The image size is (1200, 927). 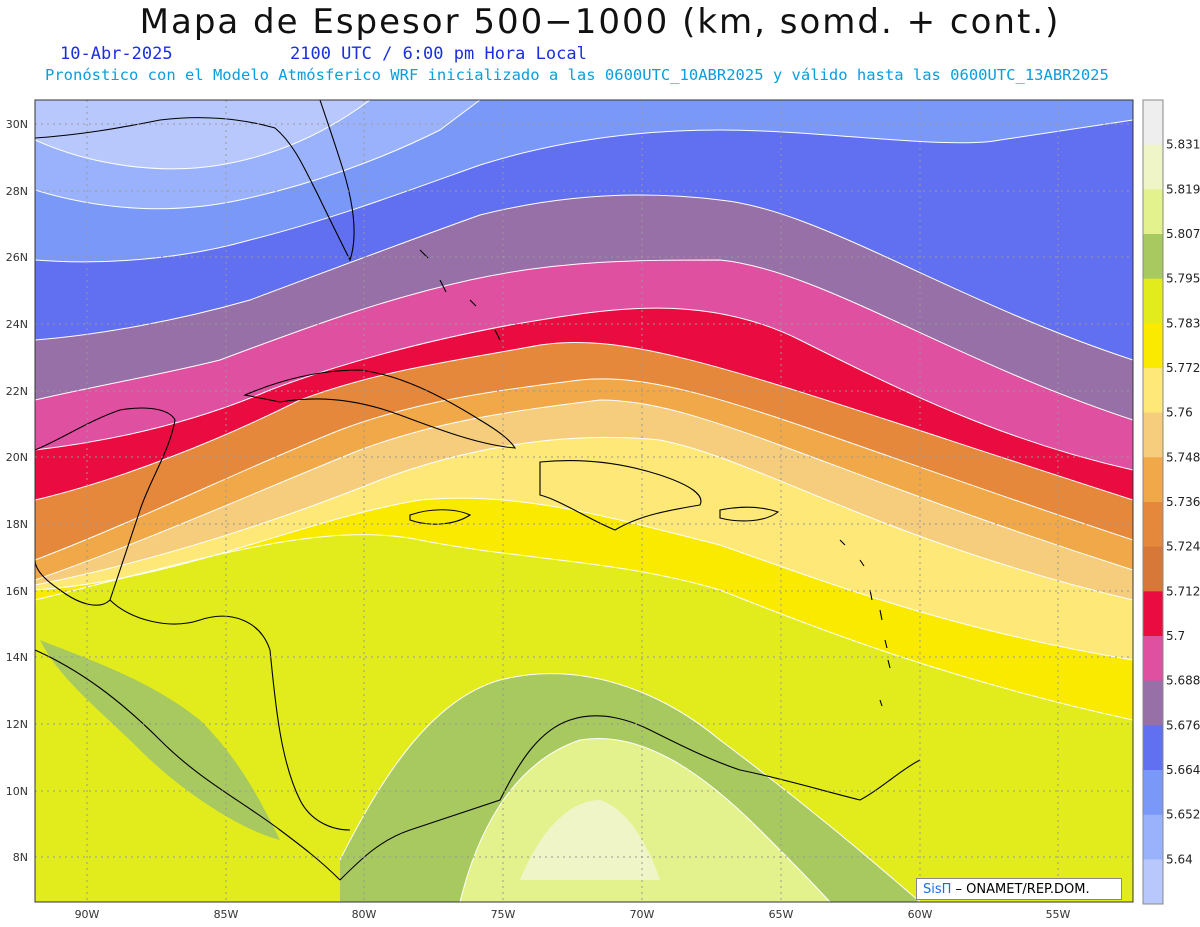 What do you see at coordinates (1183, 323) in the screenshot?
I see `colorbar-label: 5.783` at bounding box center [1183, 323].